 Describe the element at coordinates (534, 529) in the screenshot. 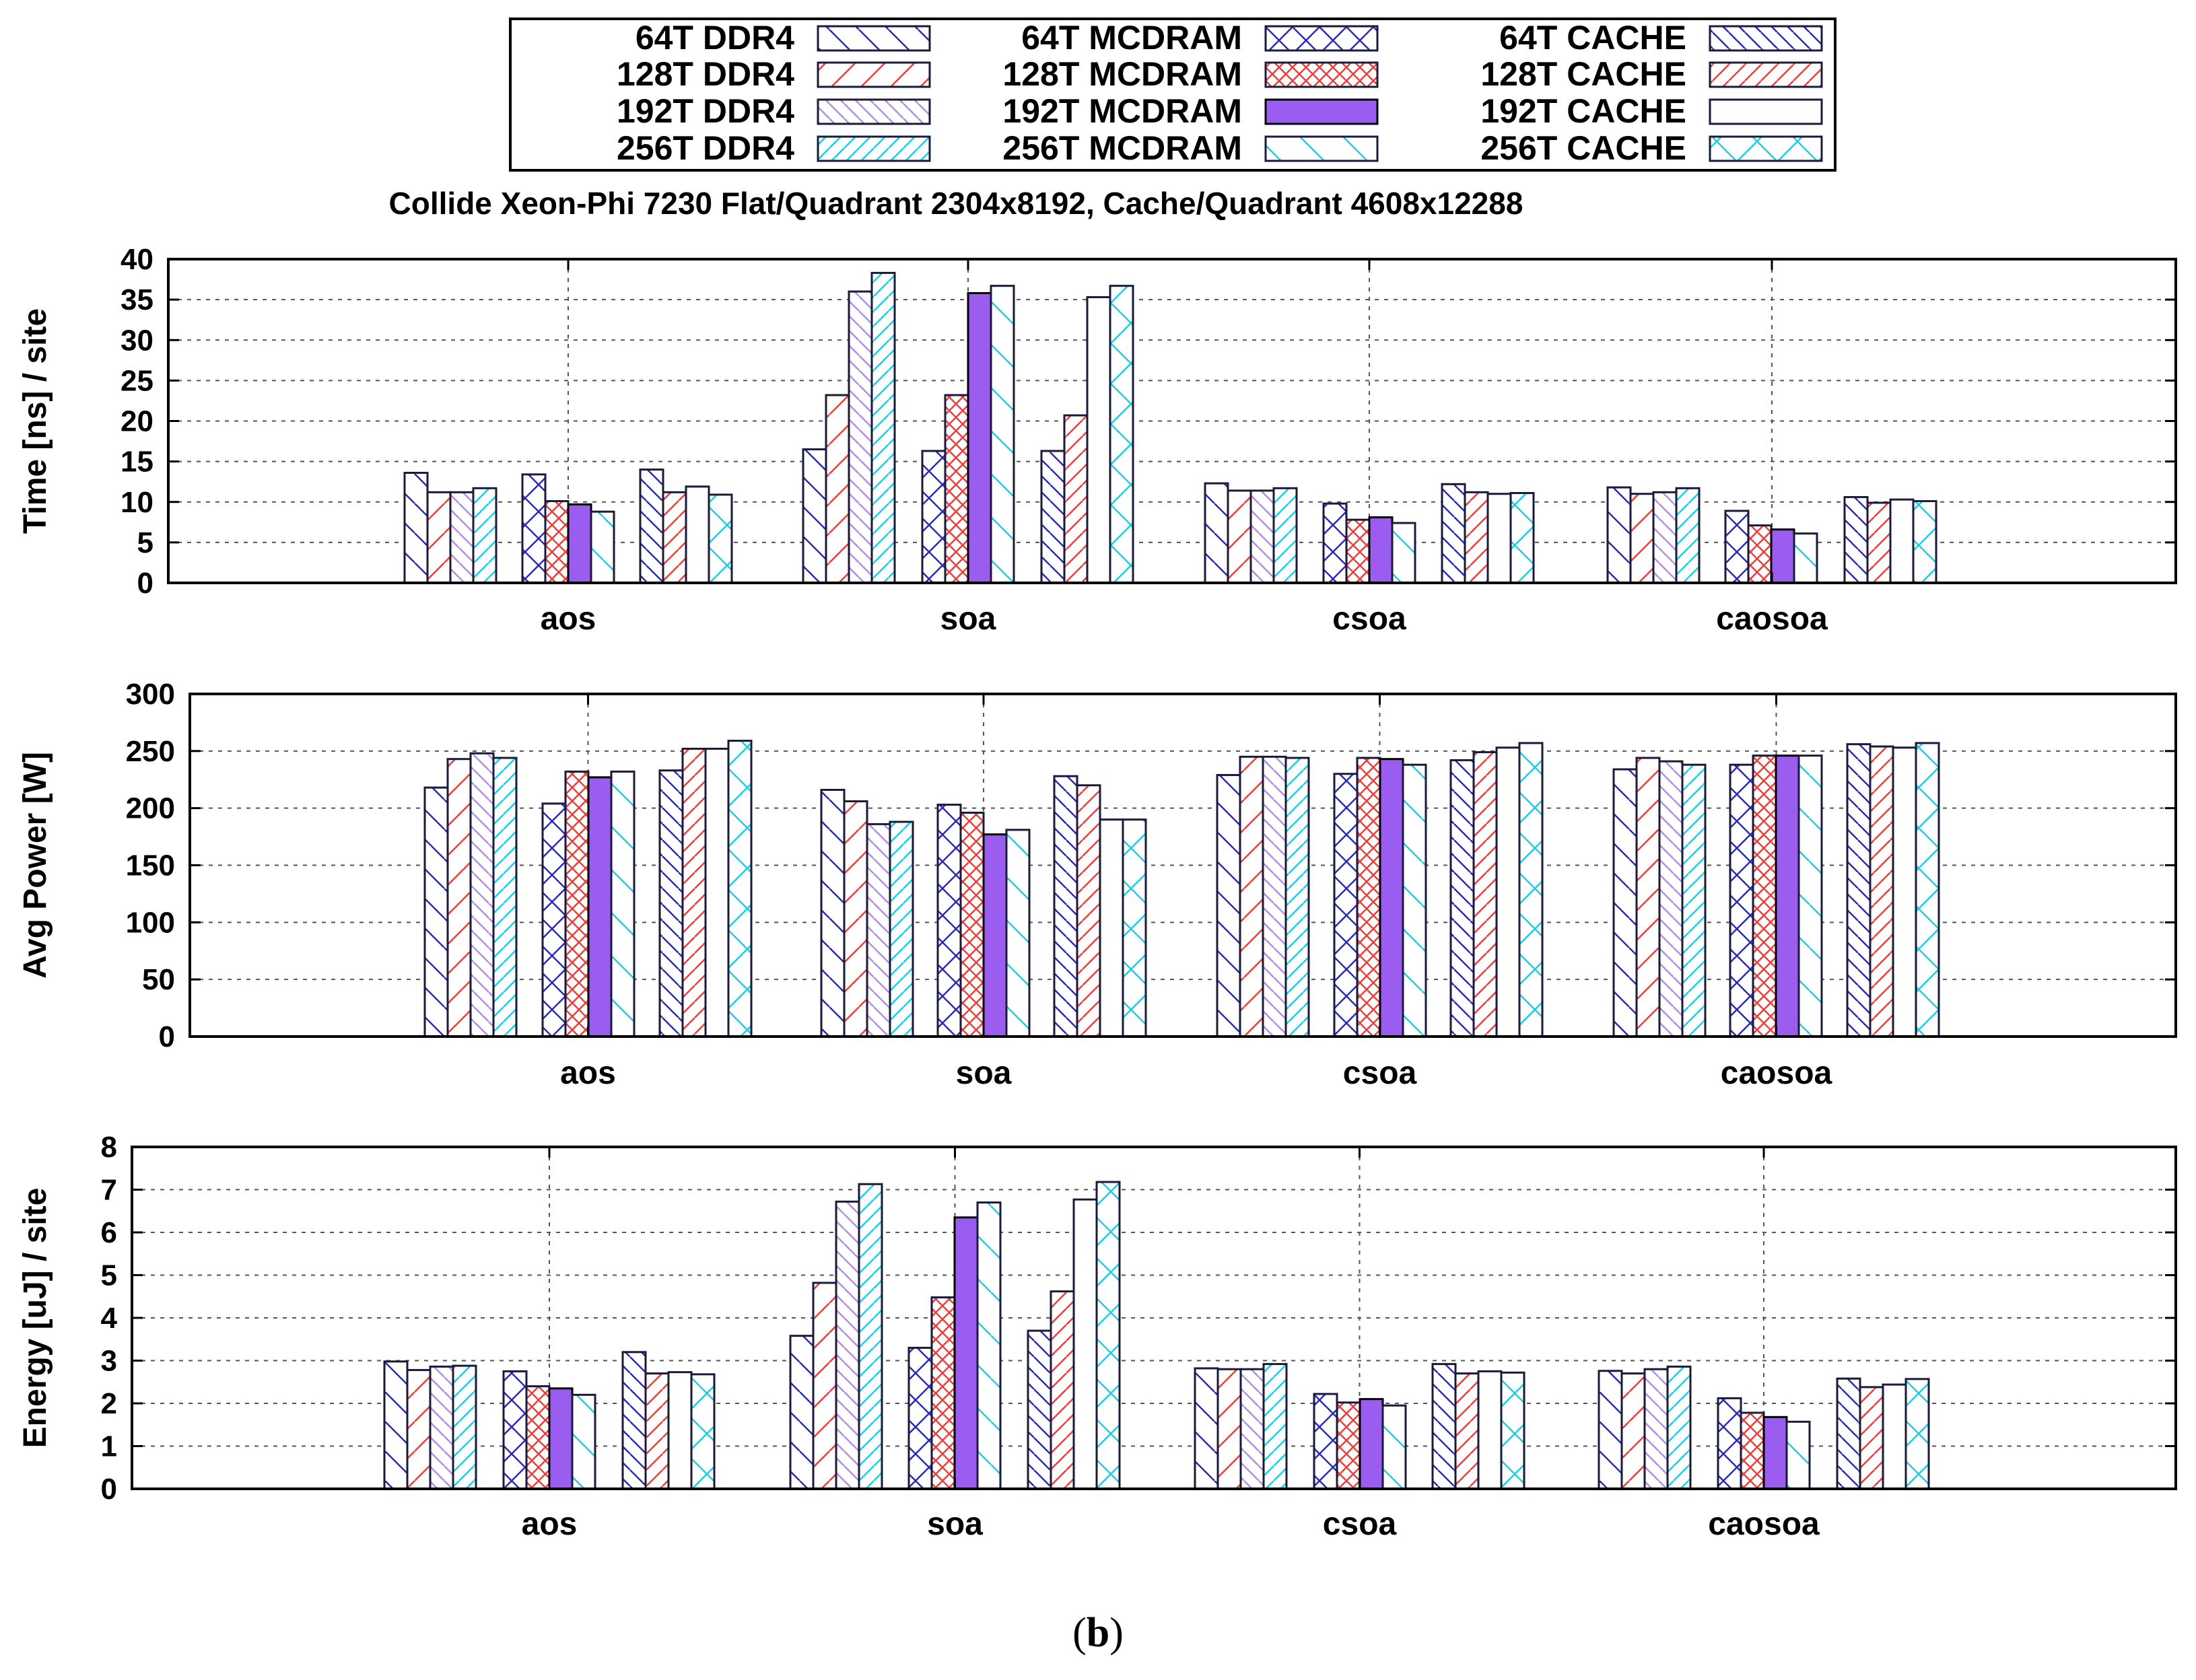

I see `bar: 64T MCDRAM aos: 13.4` at that location.